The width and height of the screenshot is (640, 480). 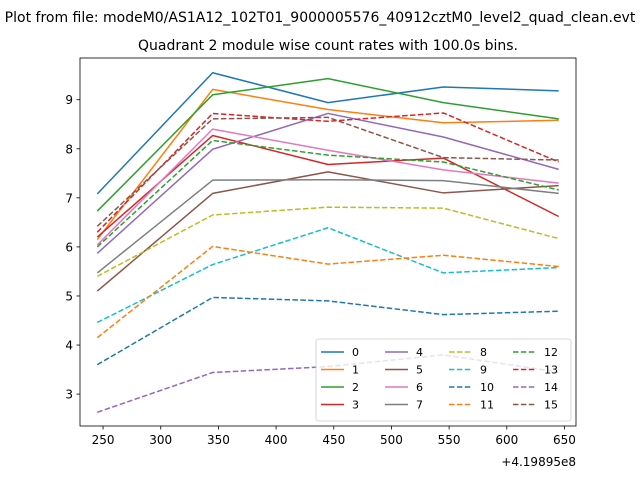 I want to click on y-tick-label-9: 9, so click(x=69, y=100).